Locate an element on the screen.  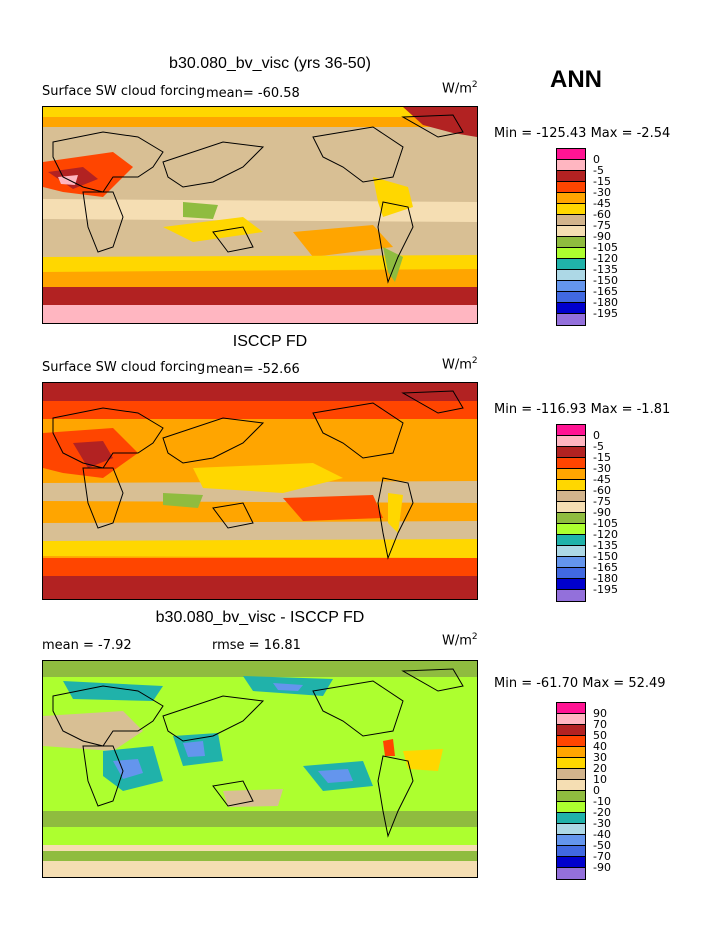
panel-2-mean: mean= -52.66 is located at coordinates (253, 369).